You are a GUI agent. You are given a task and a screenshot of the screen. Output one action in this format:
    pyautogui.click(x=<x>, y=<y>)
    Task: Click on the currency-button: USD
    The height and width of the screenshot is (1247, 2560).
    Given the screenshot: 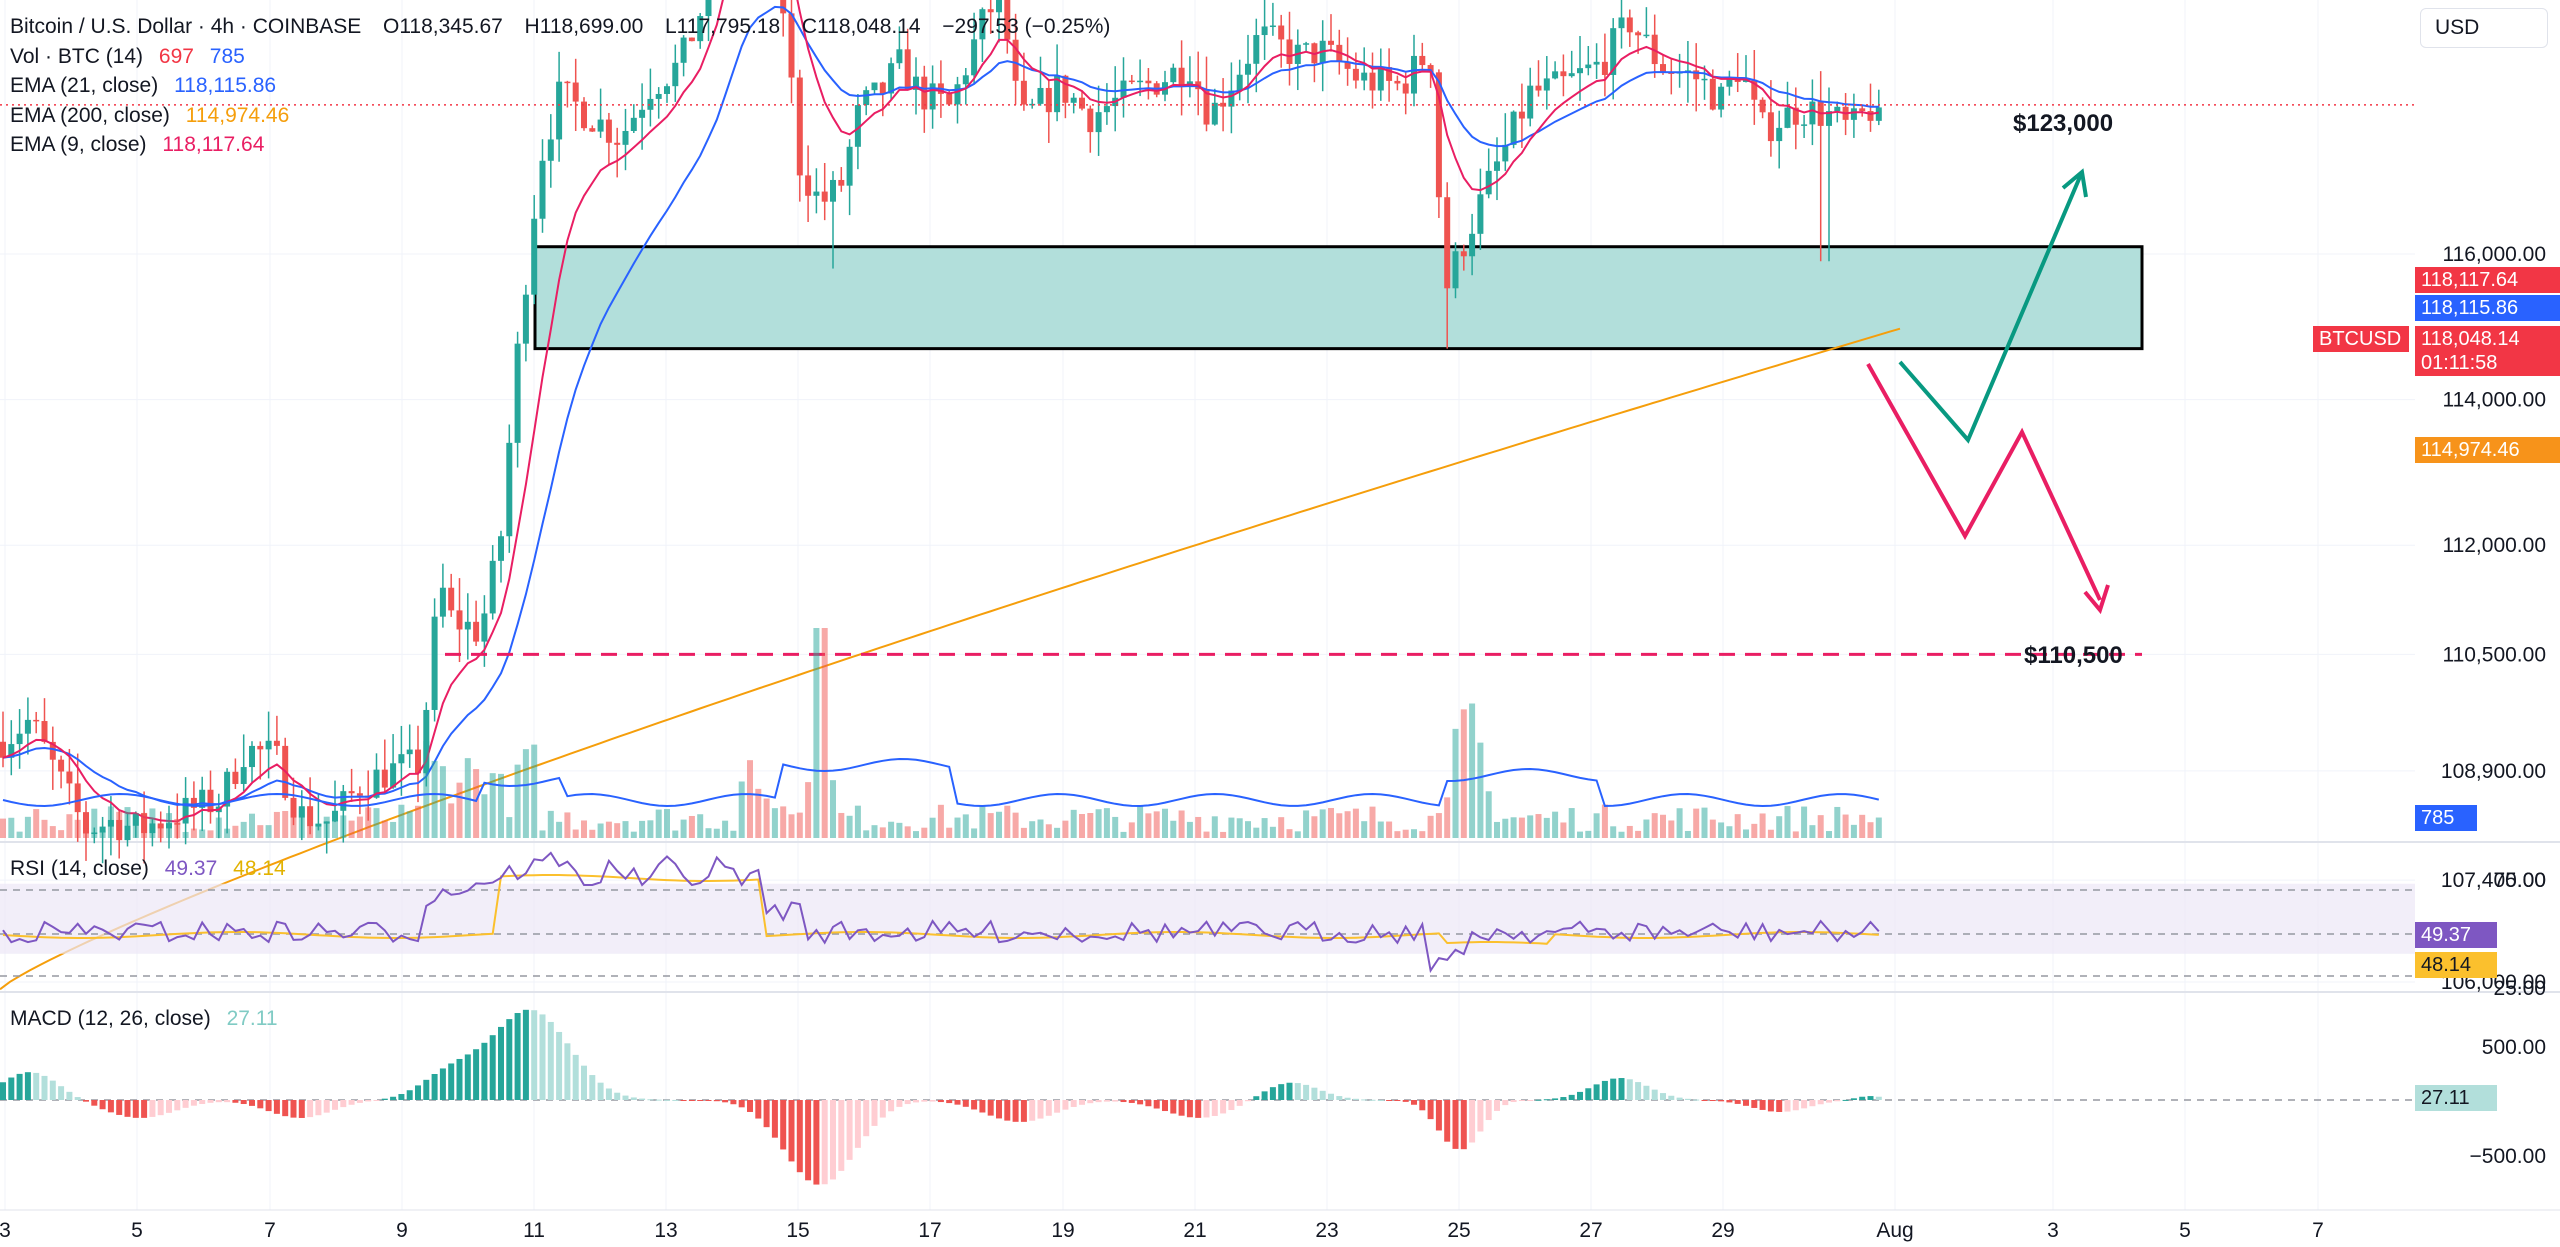 What is the action you would take?
    pyautogui.click(x=2484, y=28)
    